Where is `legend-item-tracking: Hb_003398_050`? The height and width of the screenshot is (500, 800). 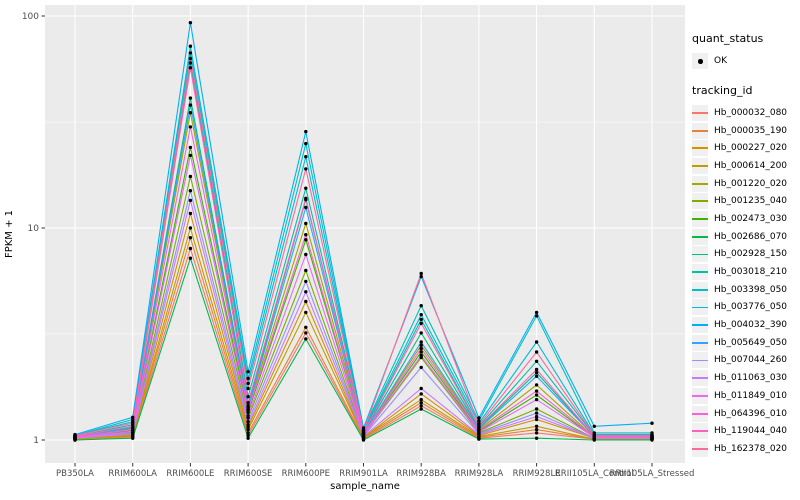
legend-item-tracking: Hb_003398_050 is located at coordinates (745, 290).